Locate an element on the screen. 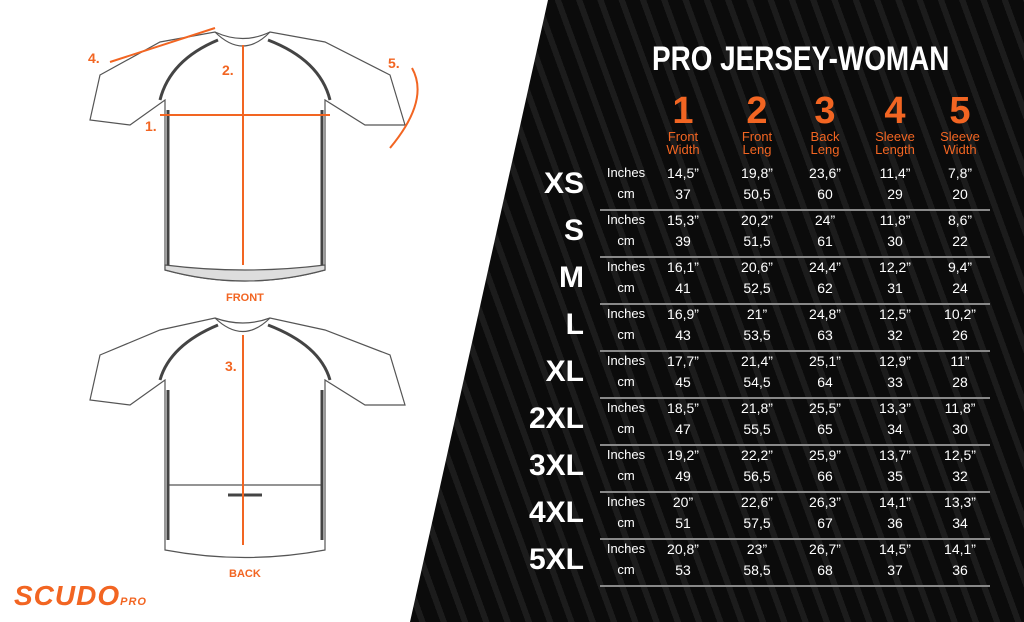 The image size is (1024, 622). column-number: 2 is located at coordinates (757, 111).